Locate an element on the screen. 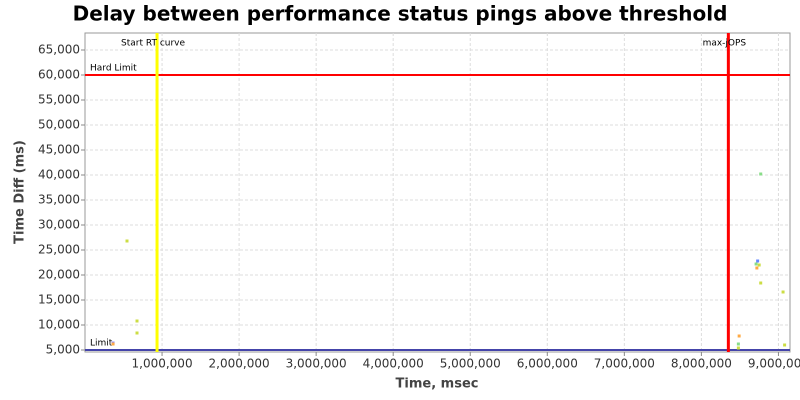 The image size is (800, 400). y-tick-label: 35,000 is located at coordinates (59, 200).